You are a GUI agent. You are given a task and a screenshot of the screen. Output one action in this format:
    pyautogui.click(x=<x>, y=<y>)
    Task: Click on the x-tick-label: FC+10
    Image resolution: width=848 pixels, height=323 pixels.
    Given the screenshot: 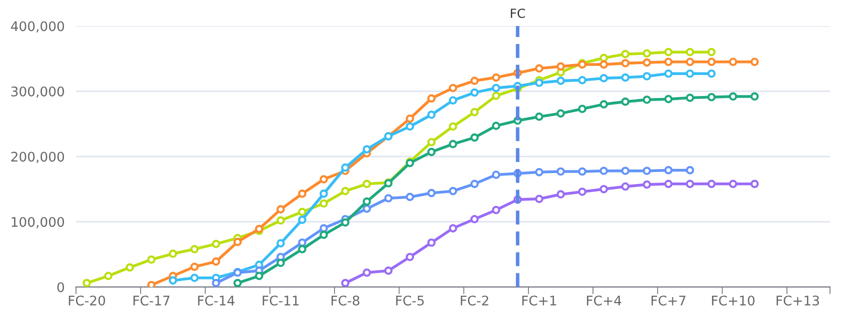 What is the action you would take?
    pyautogui.click(x=733, y=301)
    